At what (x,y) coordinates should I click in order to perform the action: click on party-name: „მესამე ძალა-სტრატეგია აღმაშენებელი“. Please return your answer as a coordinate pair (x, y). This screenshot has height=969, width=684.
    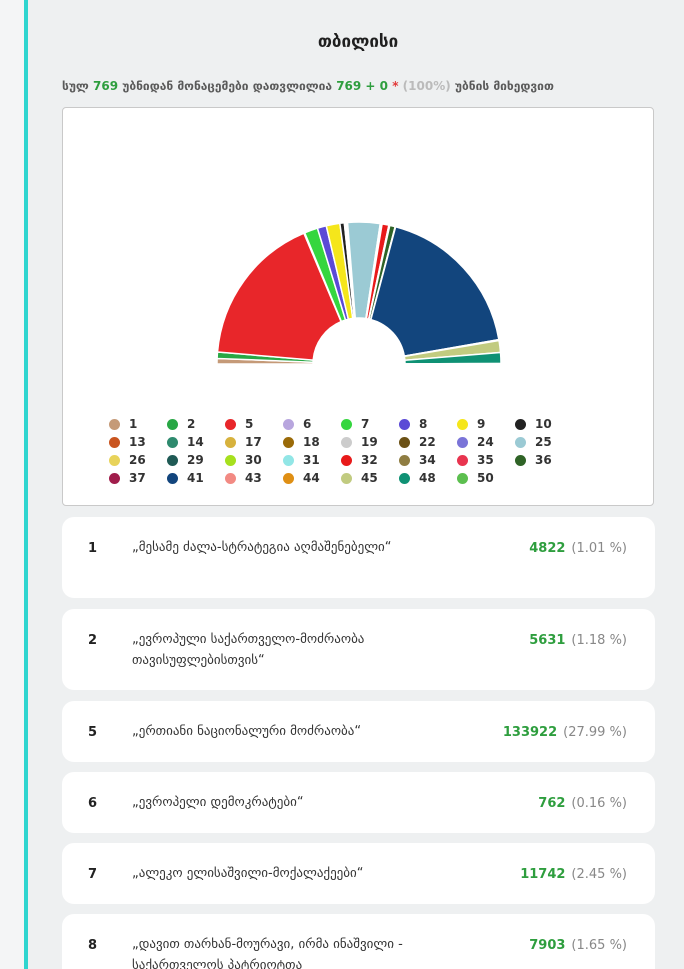
    Looking at the image, I should click on (262, 547).